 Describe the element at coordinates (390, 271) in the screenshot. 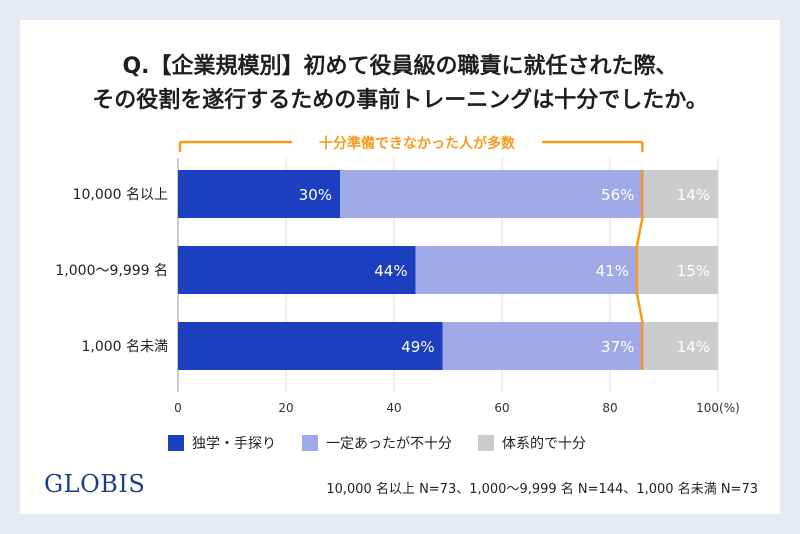

I see `data-label: 44%` at that location.